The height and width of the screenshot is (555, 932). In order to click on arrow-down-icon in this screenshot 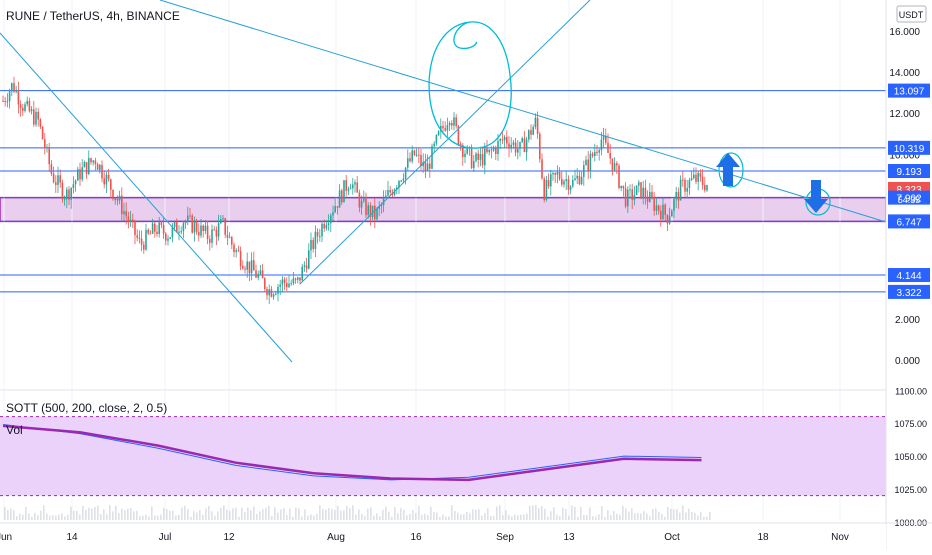, I will do `click(816, 196)`.